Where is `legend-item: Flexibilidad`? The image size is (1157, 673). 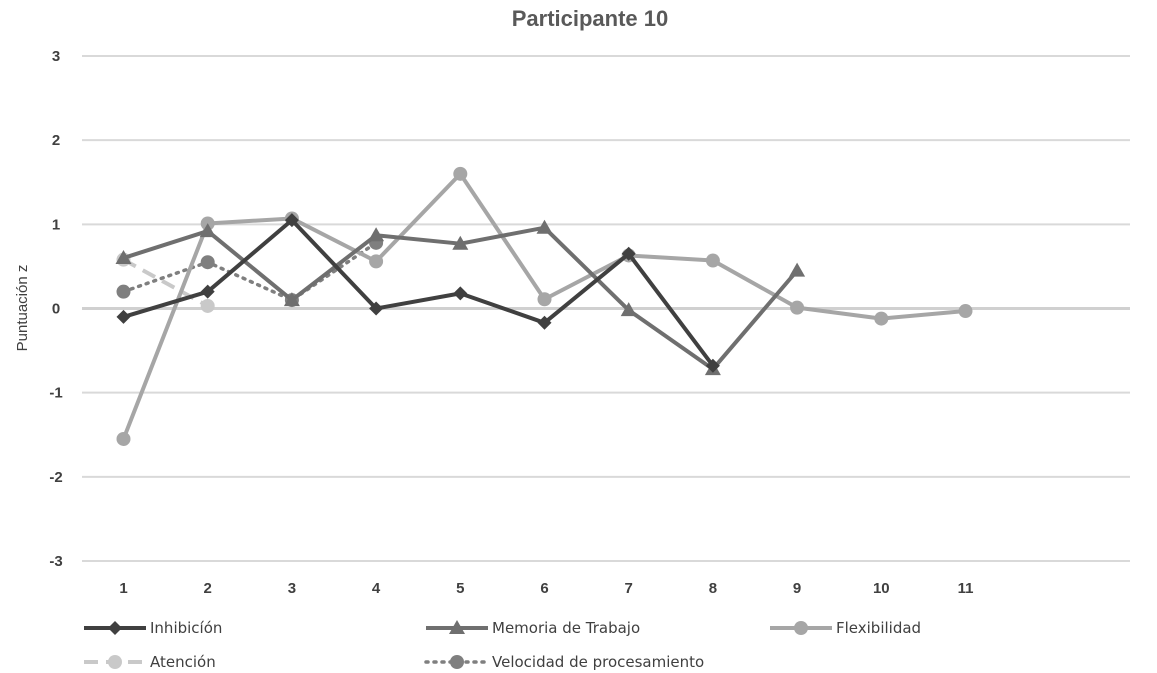 legend-item: Flexibilidad is located at coordinates (845, 628).